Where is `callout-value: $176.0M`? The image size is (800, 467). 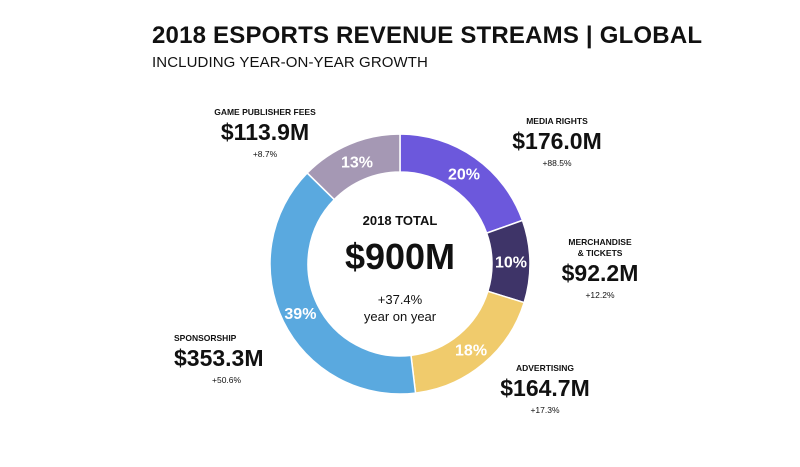
callout-value: $176.0M is located at coordinates (557, 141).